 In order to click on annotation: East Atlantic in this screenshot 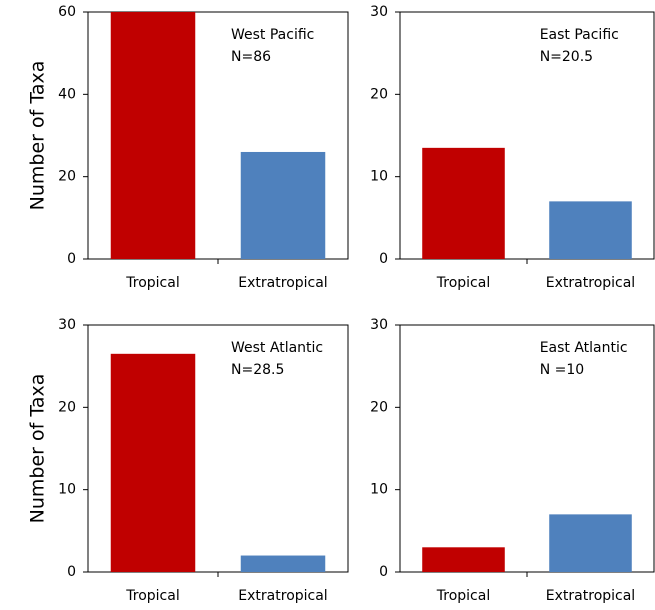, I will do `click(584, 348)`.